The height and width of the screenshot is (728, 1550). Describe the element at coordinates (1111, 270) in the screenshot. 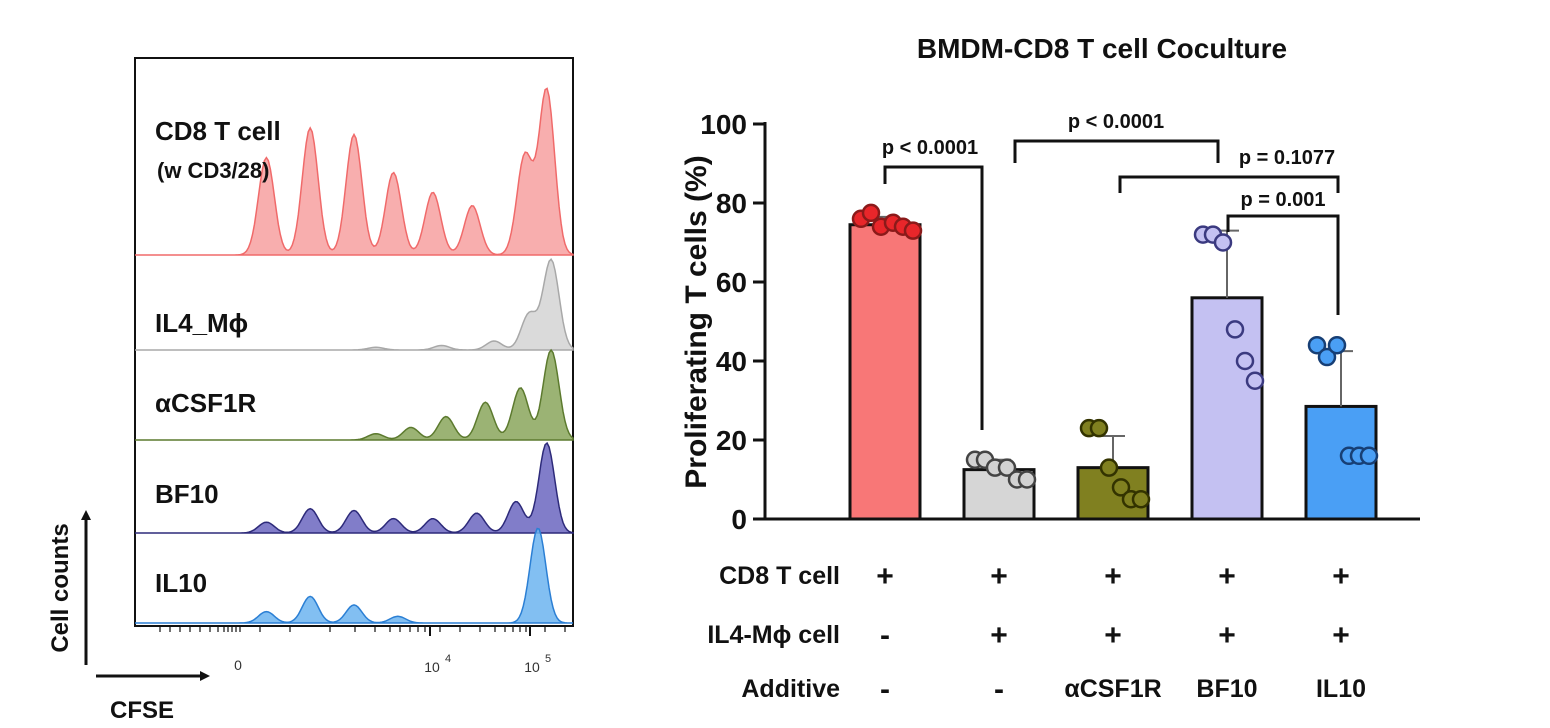

I see `stat-annotations: p < 0.0001 p < 0.0001 p = 0.1077 p = 0.001` at that location.